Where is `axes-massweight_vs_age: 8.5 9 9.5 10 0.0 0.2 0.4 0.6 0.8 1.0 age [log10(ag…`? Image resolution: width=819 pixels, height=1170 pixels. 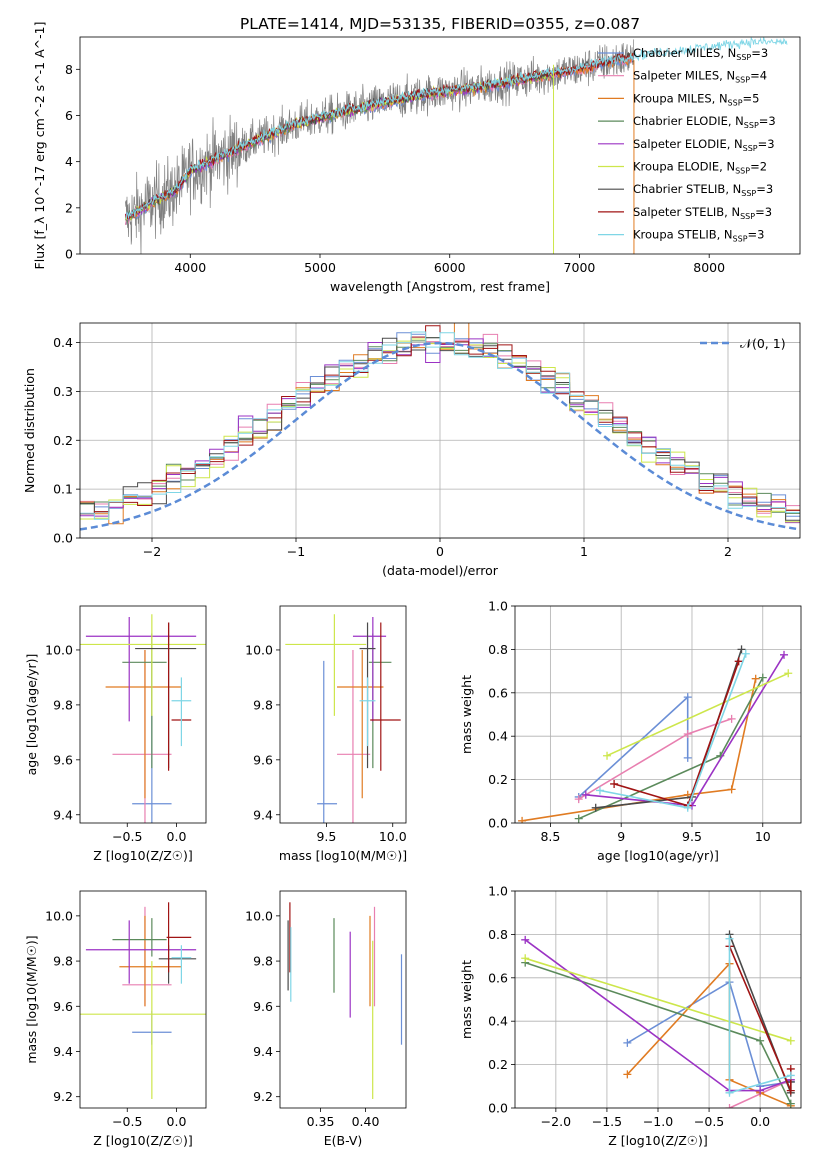 axes-massweight_vs_age: 8.5 9 9.5 10 0.0 0.2 0.4 0.6 0.8 1.0 age [log10(ag… is located at coordinates (630, 731).